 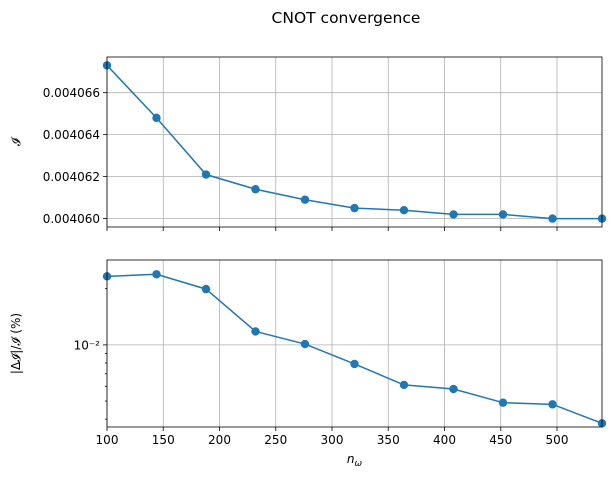 I want to click on y-tick-label: 0.004064, so click(x=71, y=135).